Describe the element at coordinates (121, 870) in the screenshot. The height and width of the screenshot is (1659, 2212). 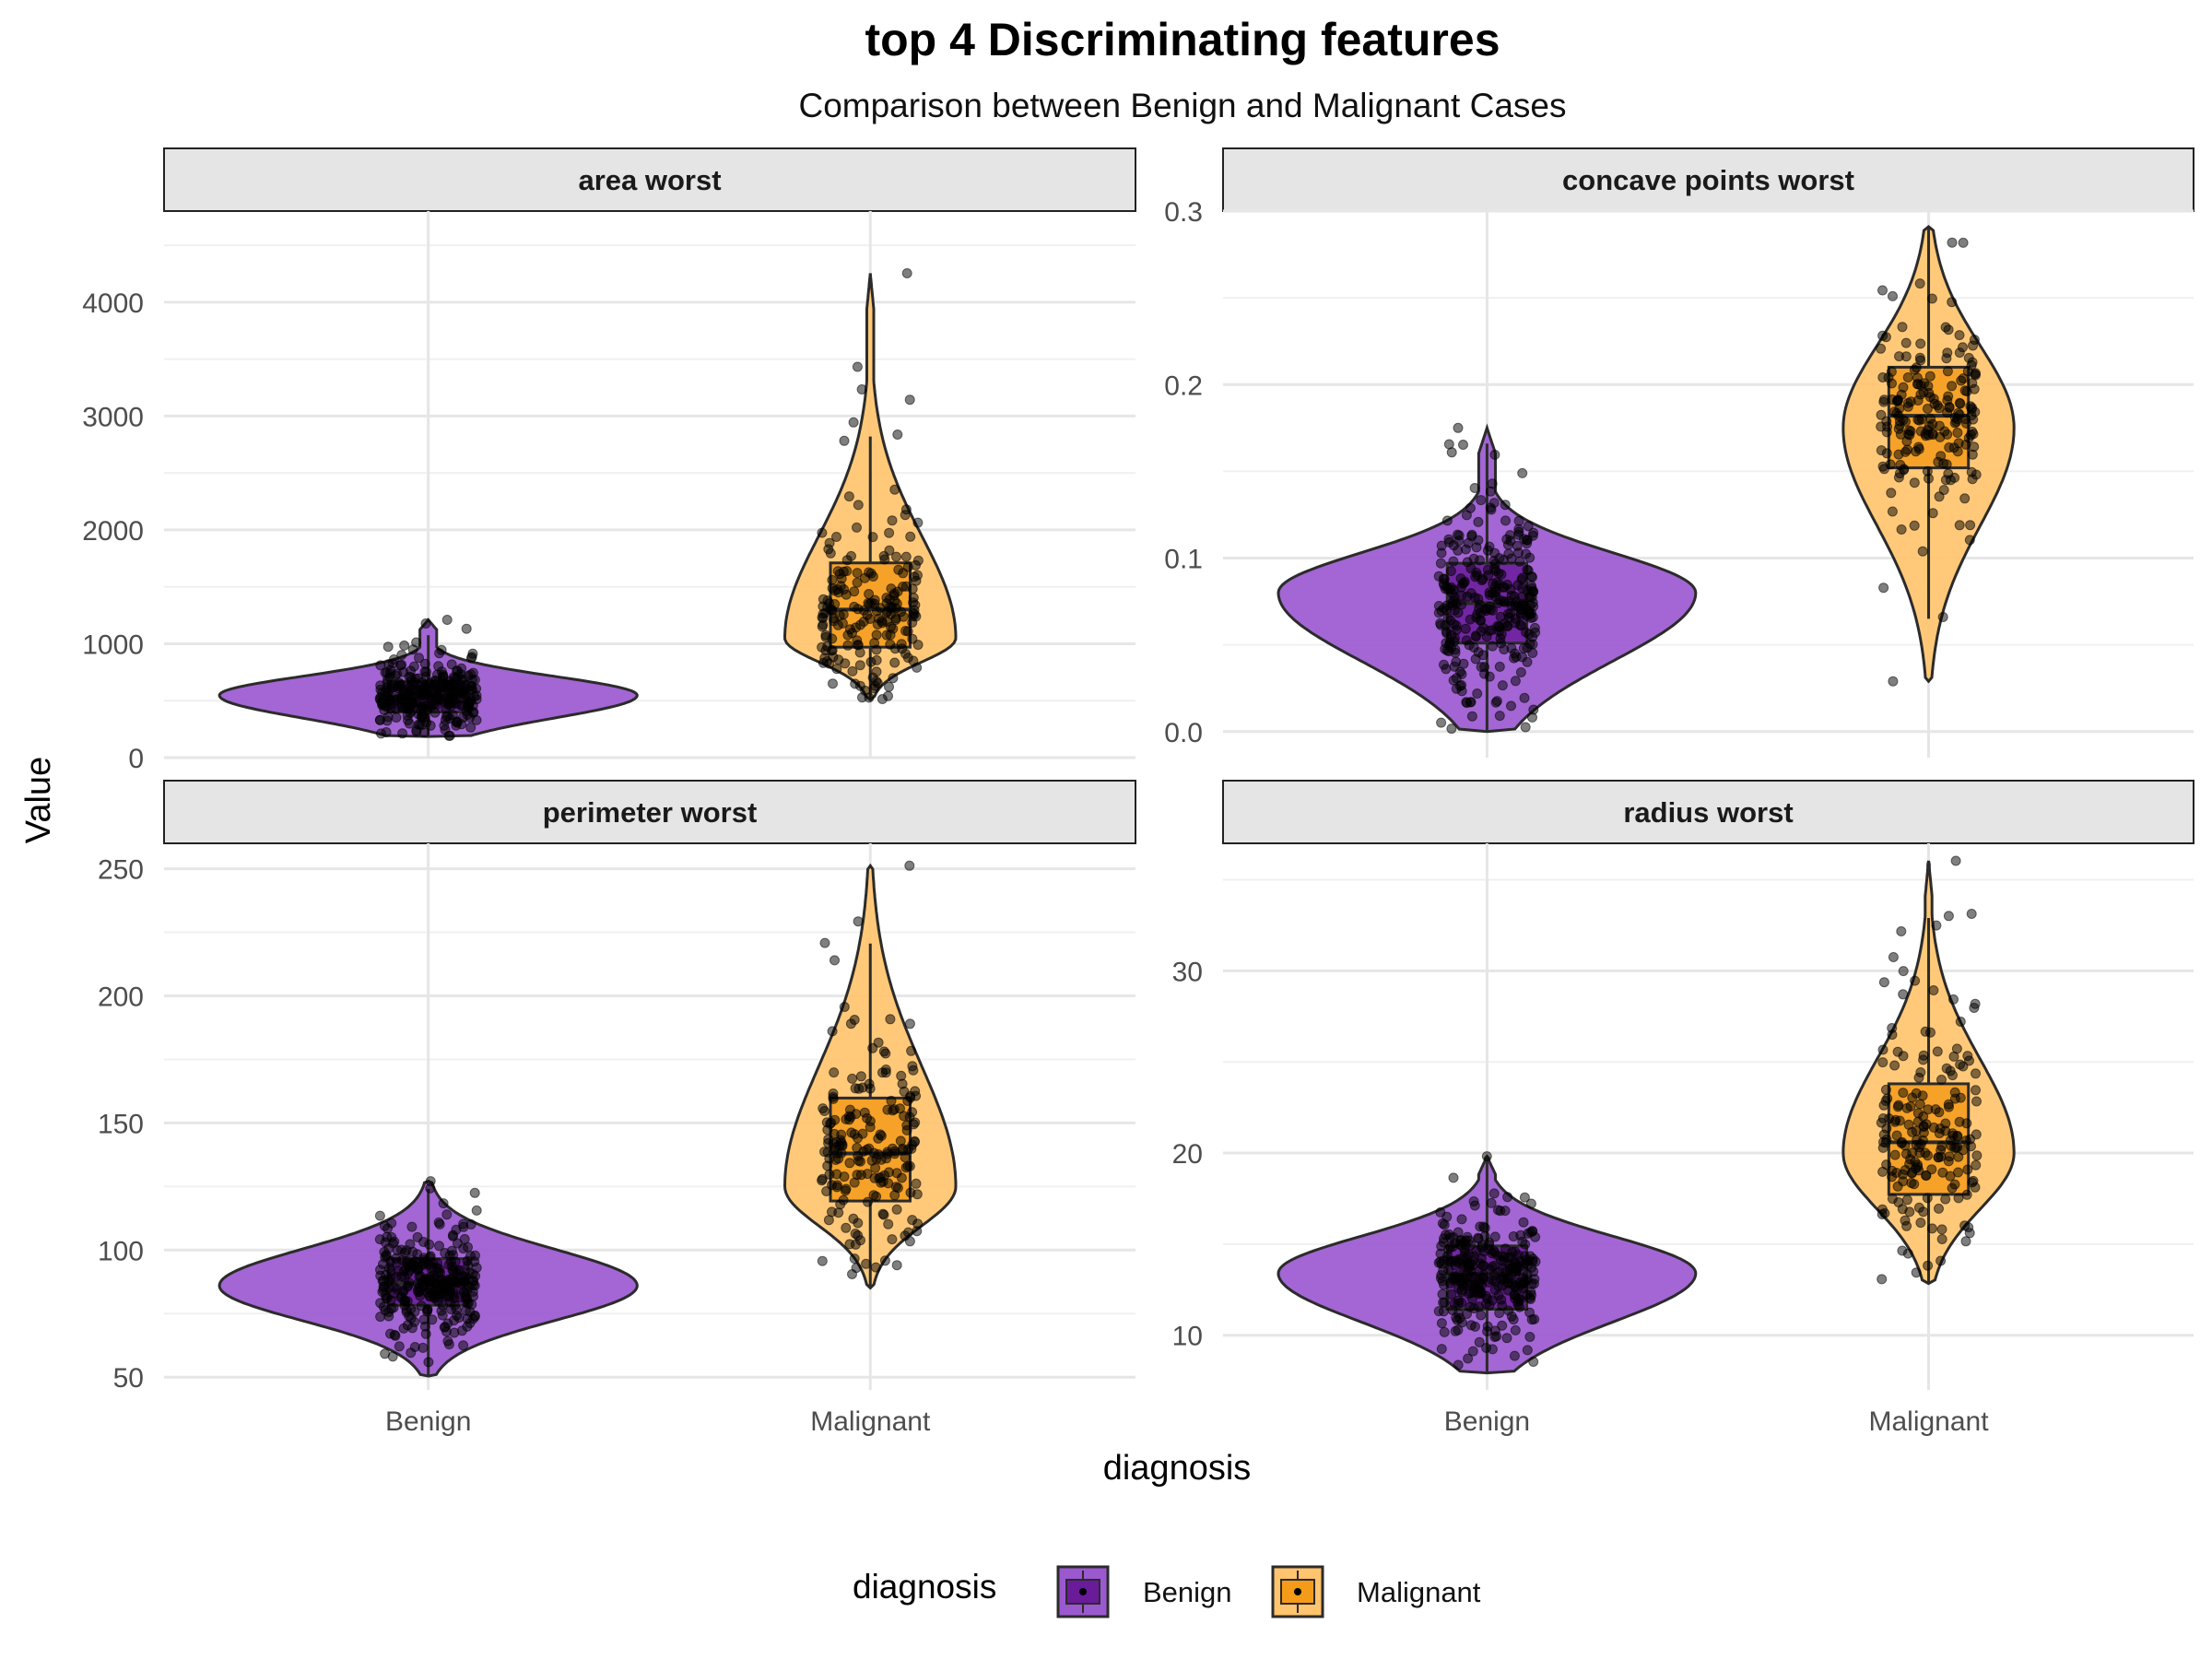
I see `y-tick-label: 250` at that location.